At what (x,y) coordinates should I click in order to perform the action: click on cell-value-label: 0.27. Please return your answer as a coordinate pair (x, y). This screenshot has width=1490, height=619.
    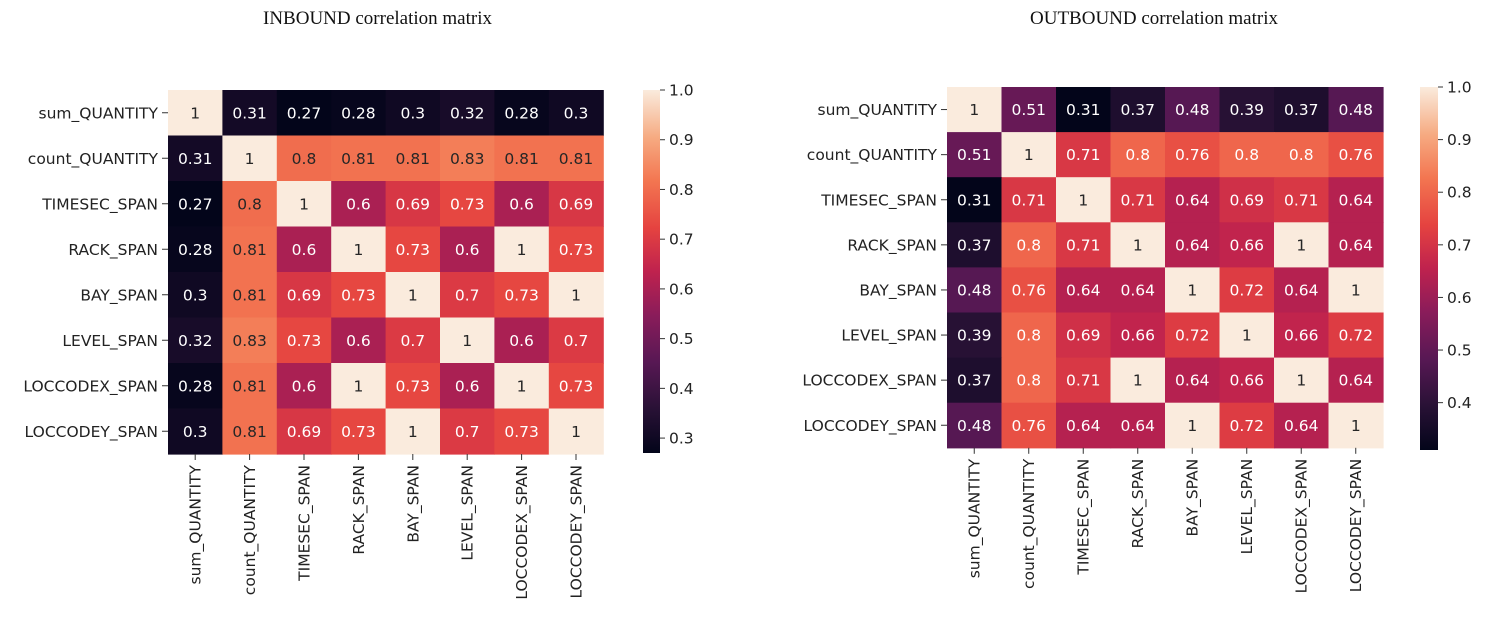
    Looking at the image, I should click on (304, 113).